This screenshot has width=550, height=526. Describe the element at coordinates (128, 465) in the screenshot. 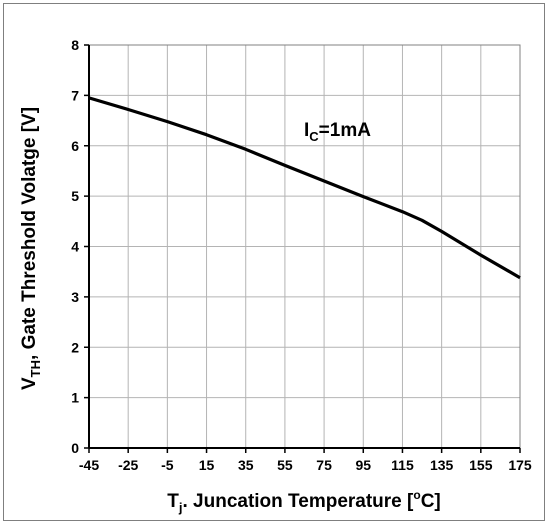

I see `x-tick-label: -25` at that location.